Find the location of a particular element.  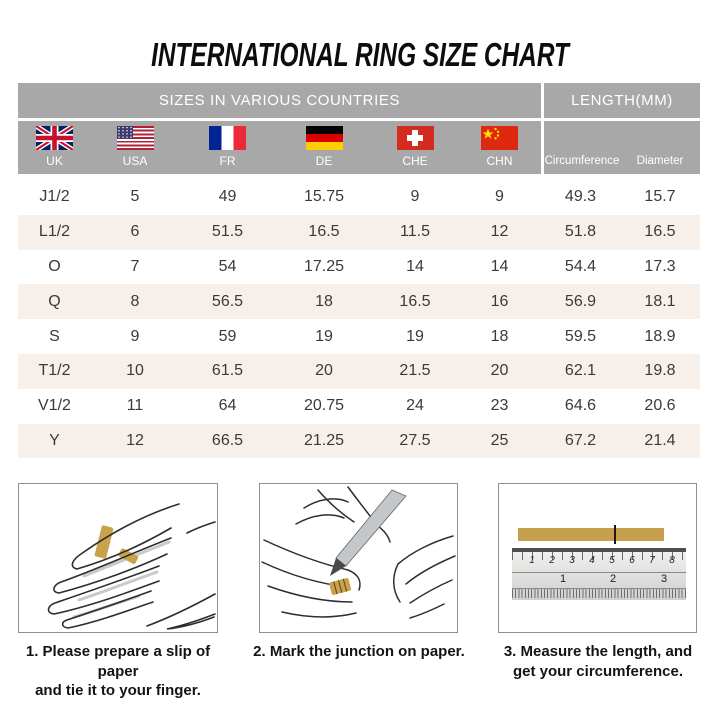

column-header-uk: UK is located at coordinates (54, 147).